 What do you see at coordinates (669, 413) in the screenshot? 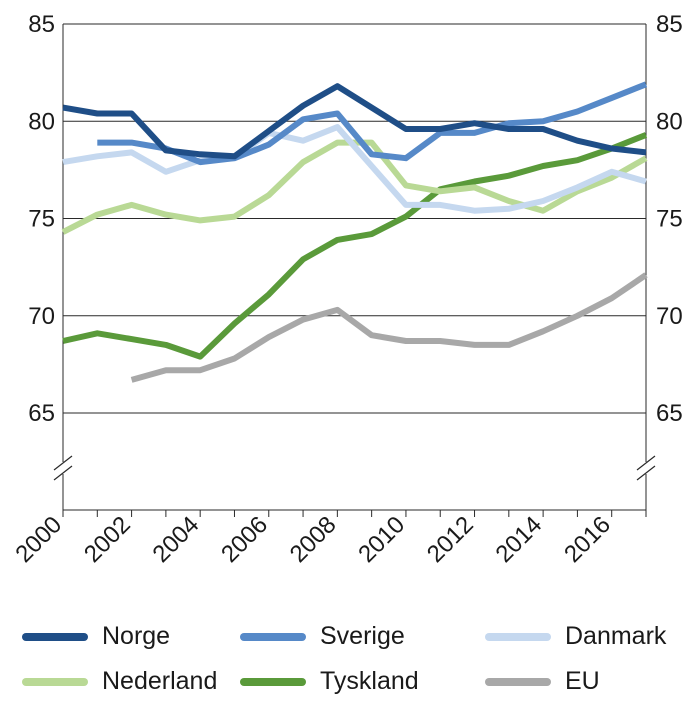
I see `y-tick-label-right-65: 65` at bounding box center [669, 413].